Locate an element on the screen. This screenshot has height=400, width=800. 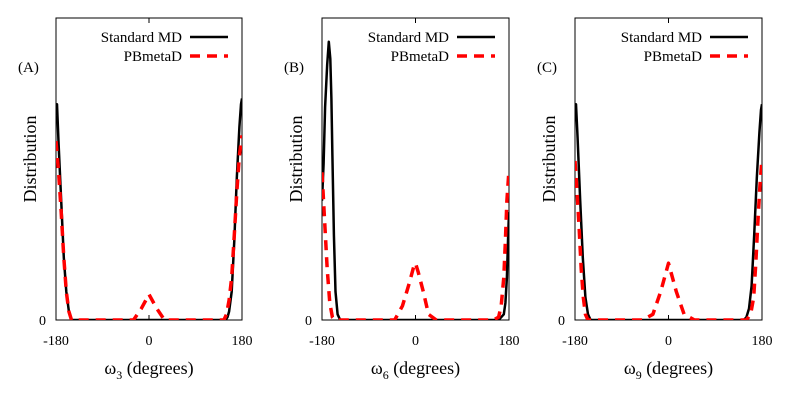
x-axis-label: ω3 (degrees) is located at coordinates (148, 370).